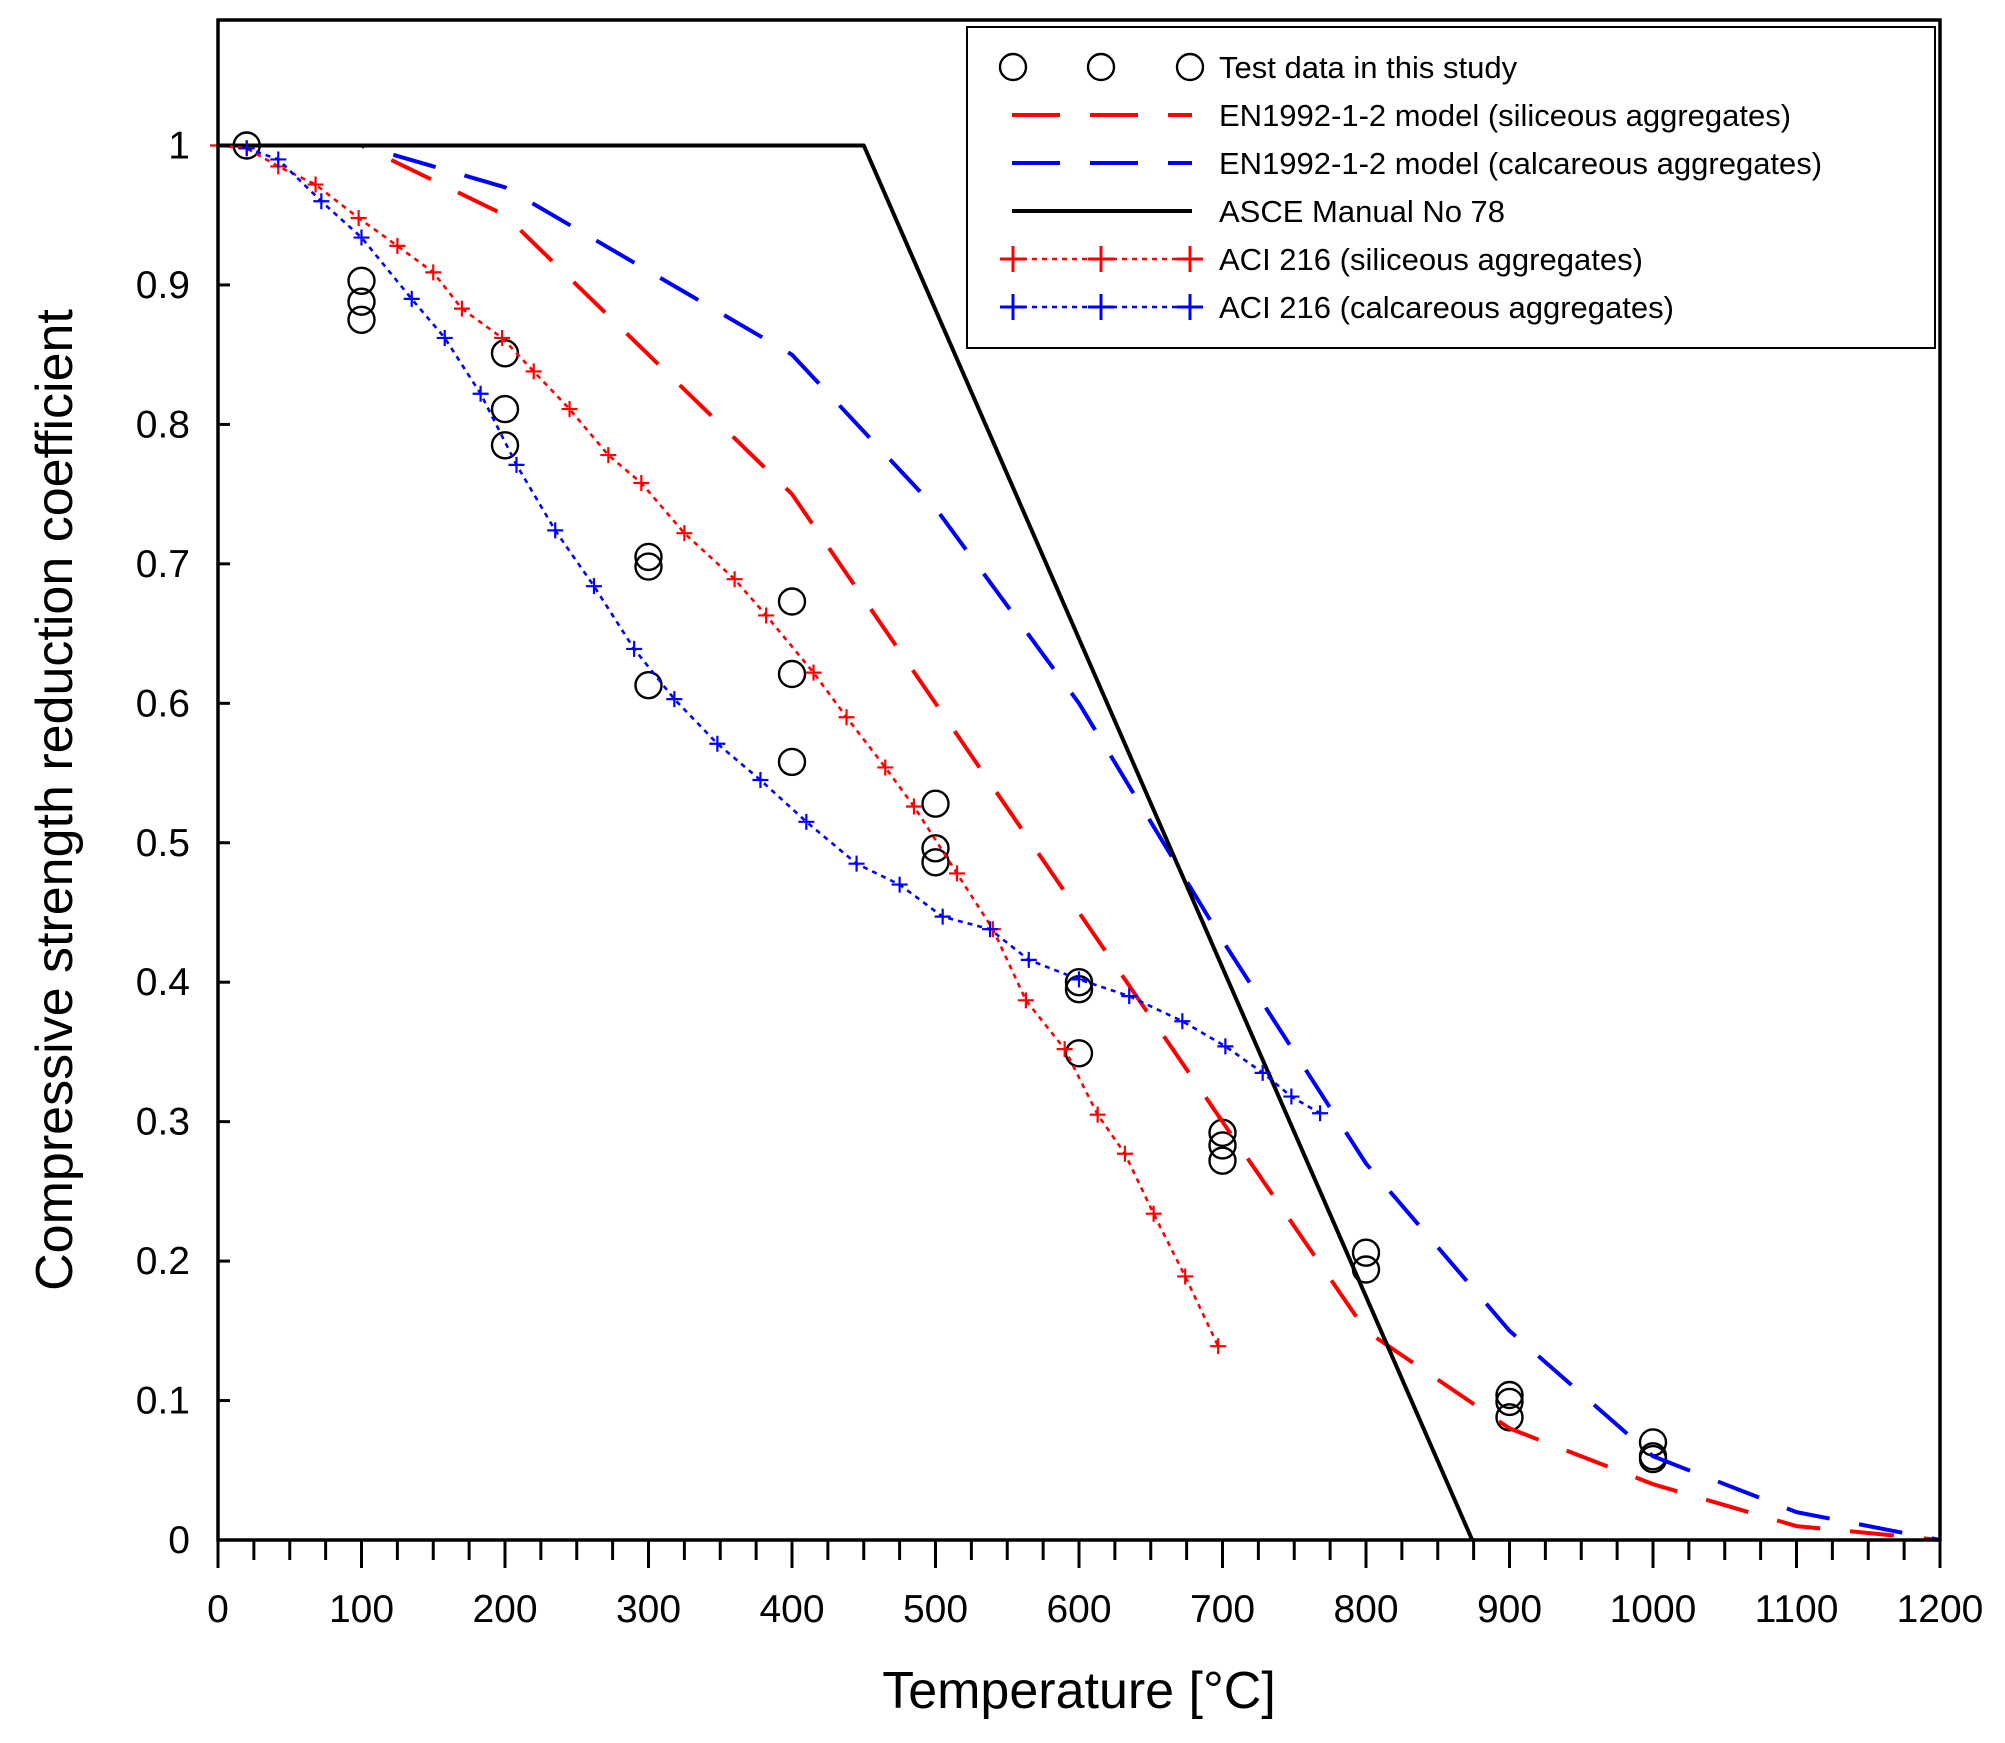 The width and height of the screenshot is (2005, 1743). Describe the element at coordinates (218, 1609) in the screenshot. I see `x-tick-label: 0` at that location.